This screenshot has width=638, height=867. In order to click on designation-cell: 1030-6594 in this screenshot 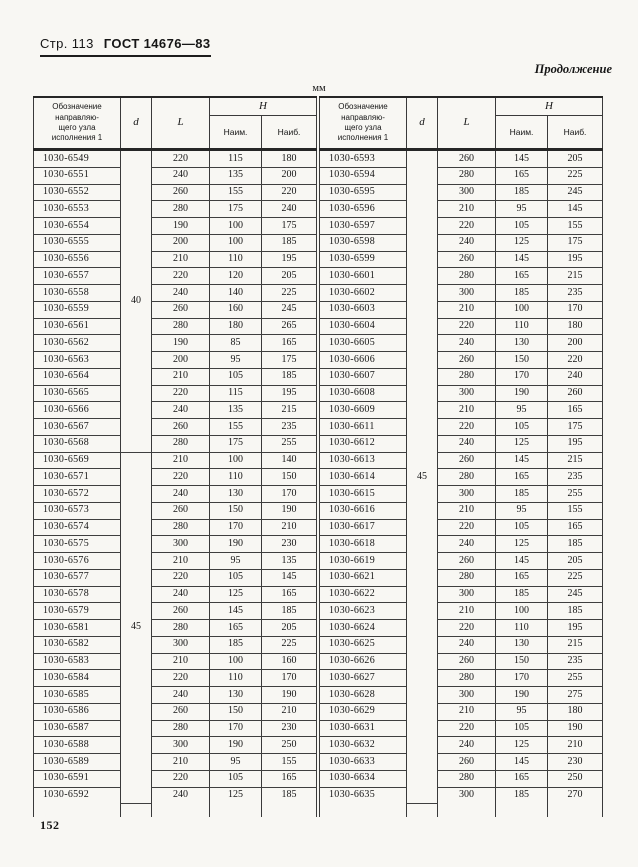, I will do `click(363, 176)`.